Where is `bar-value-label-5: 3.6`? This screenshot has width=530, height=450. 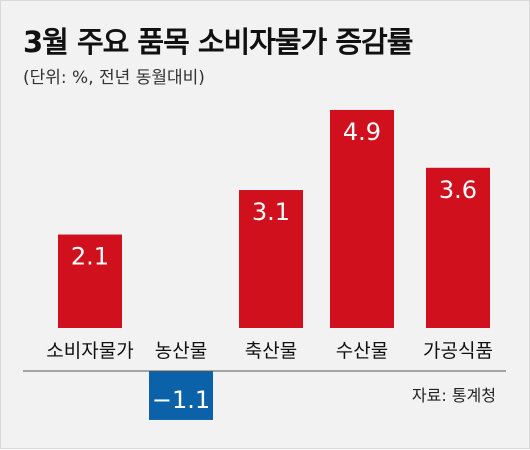
bar-value-label-5: 3.6 is located at coordinates (458, 190).